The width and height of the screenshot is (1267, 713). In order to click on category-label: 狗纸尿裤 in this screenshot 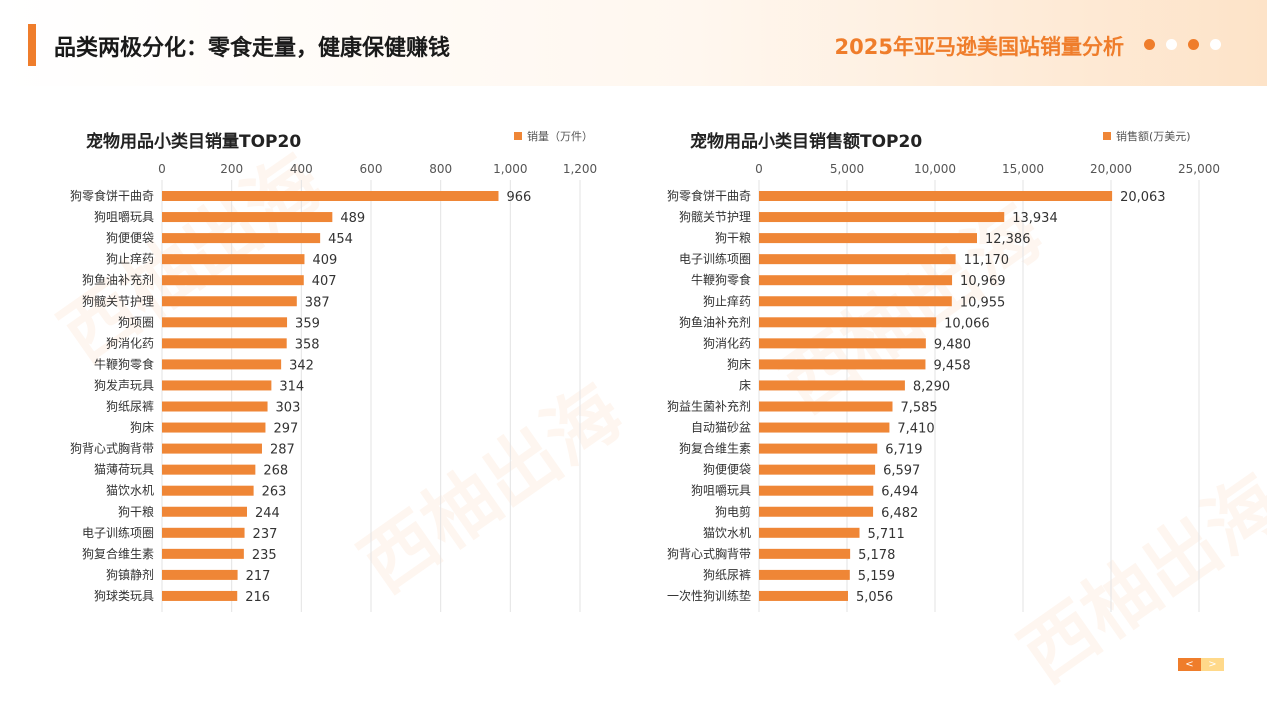, I will do `click(727, 575)`.